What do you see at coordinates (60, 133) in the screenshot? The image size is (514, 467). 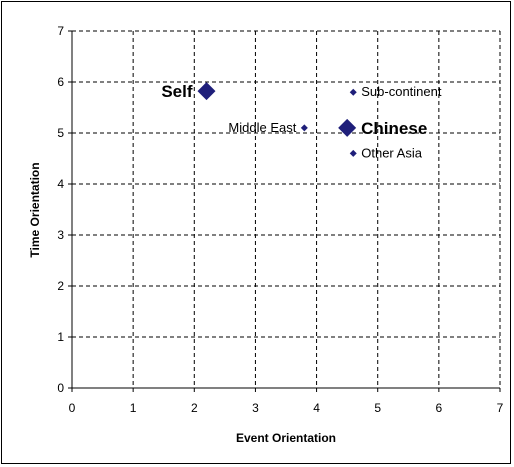 I see `y-tick-label: 5` at bounding box center [60, 133].